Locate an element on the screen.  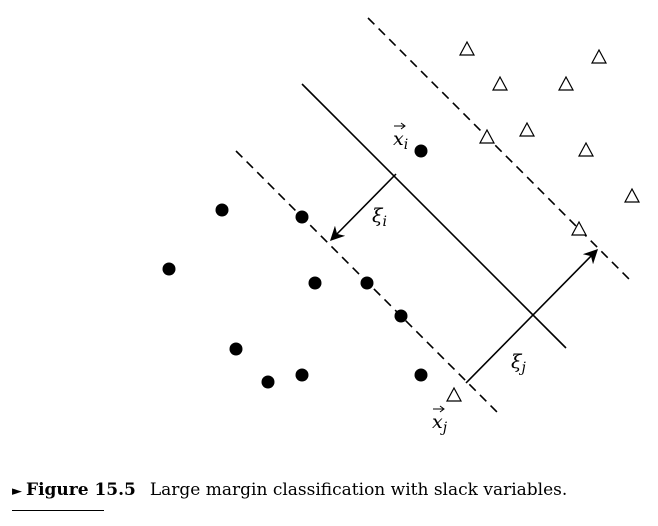
label-xj: xj is located at coordinates (440, 420).